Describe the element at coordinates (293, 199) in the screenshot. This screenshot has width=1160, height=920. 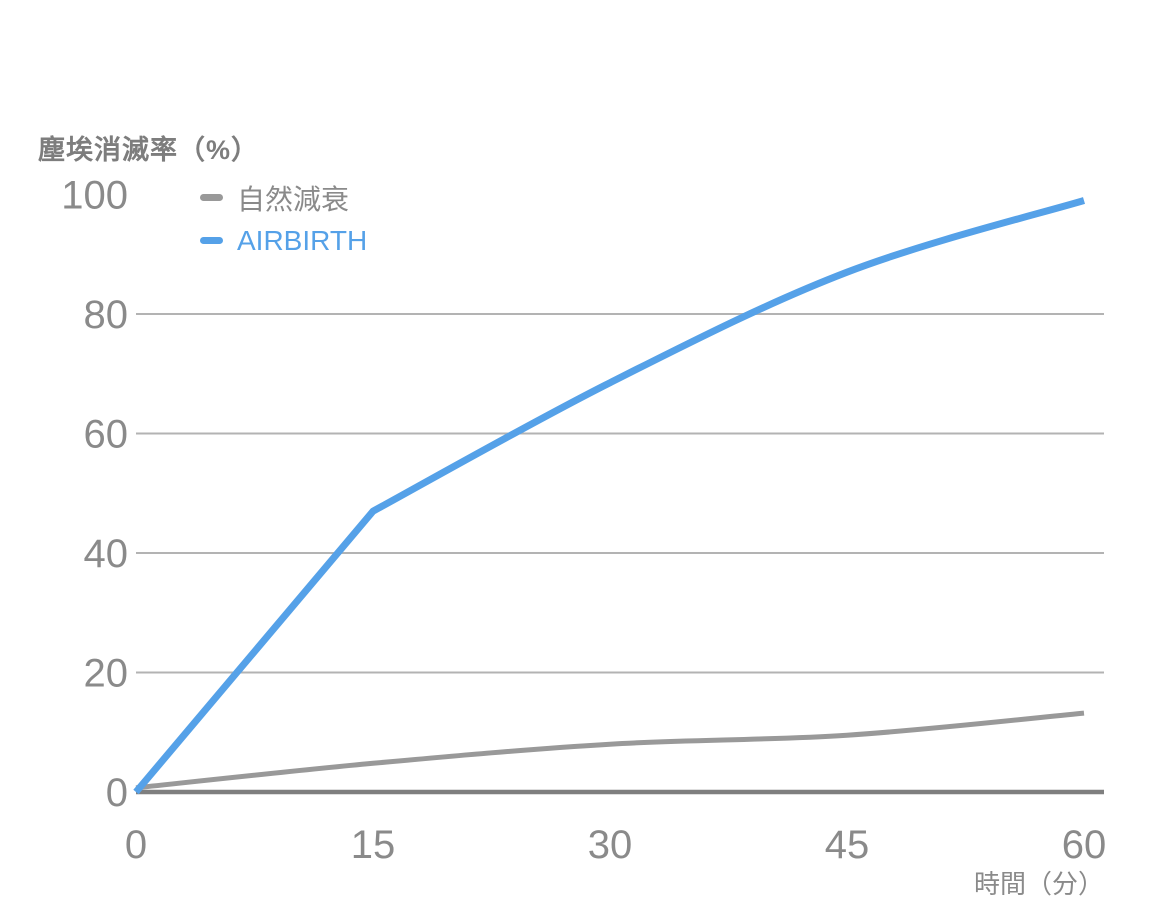
I see `legend-label: 自然減衰` at that location.